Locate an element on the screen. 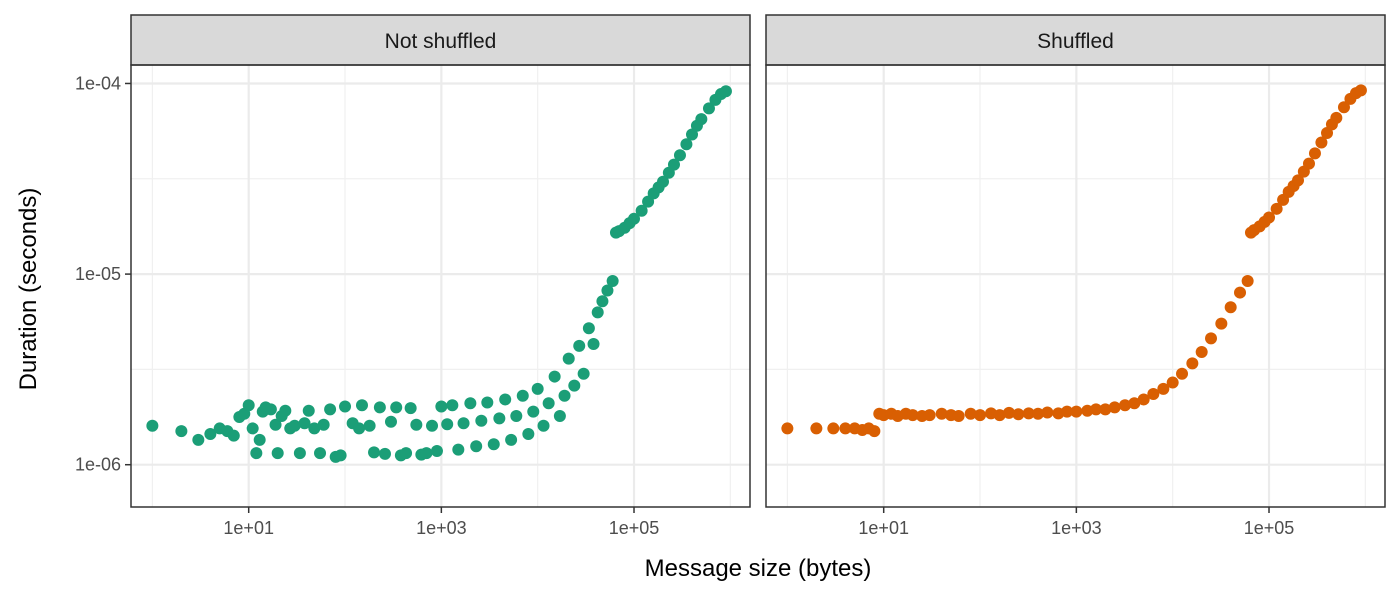  y-axis-title: Duration (seconds) is located at coordinates (28, 289).